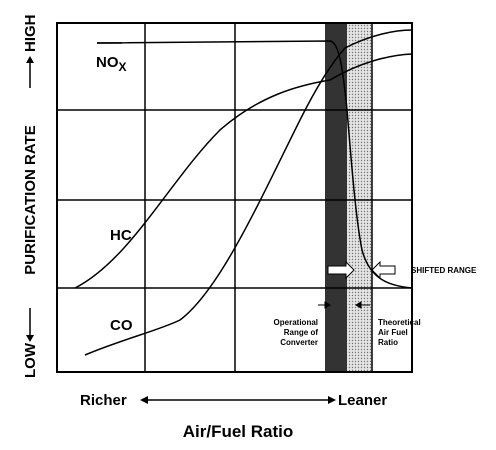  What do you see at coordinates (341, 270) in the screenshot?
I see `arrow-right` at bounding box center [341, 270].